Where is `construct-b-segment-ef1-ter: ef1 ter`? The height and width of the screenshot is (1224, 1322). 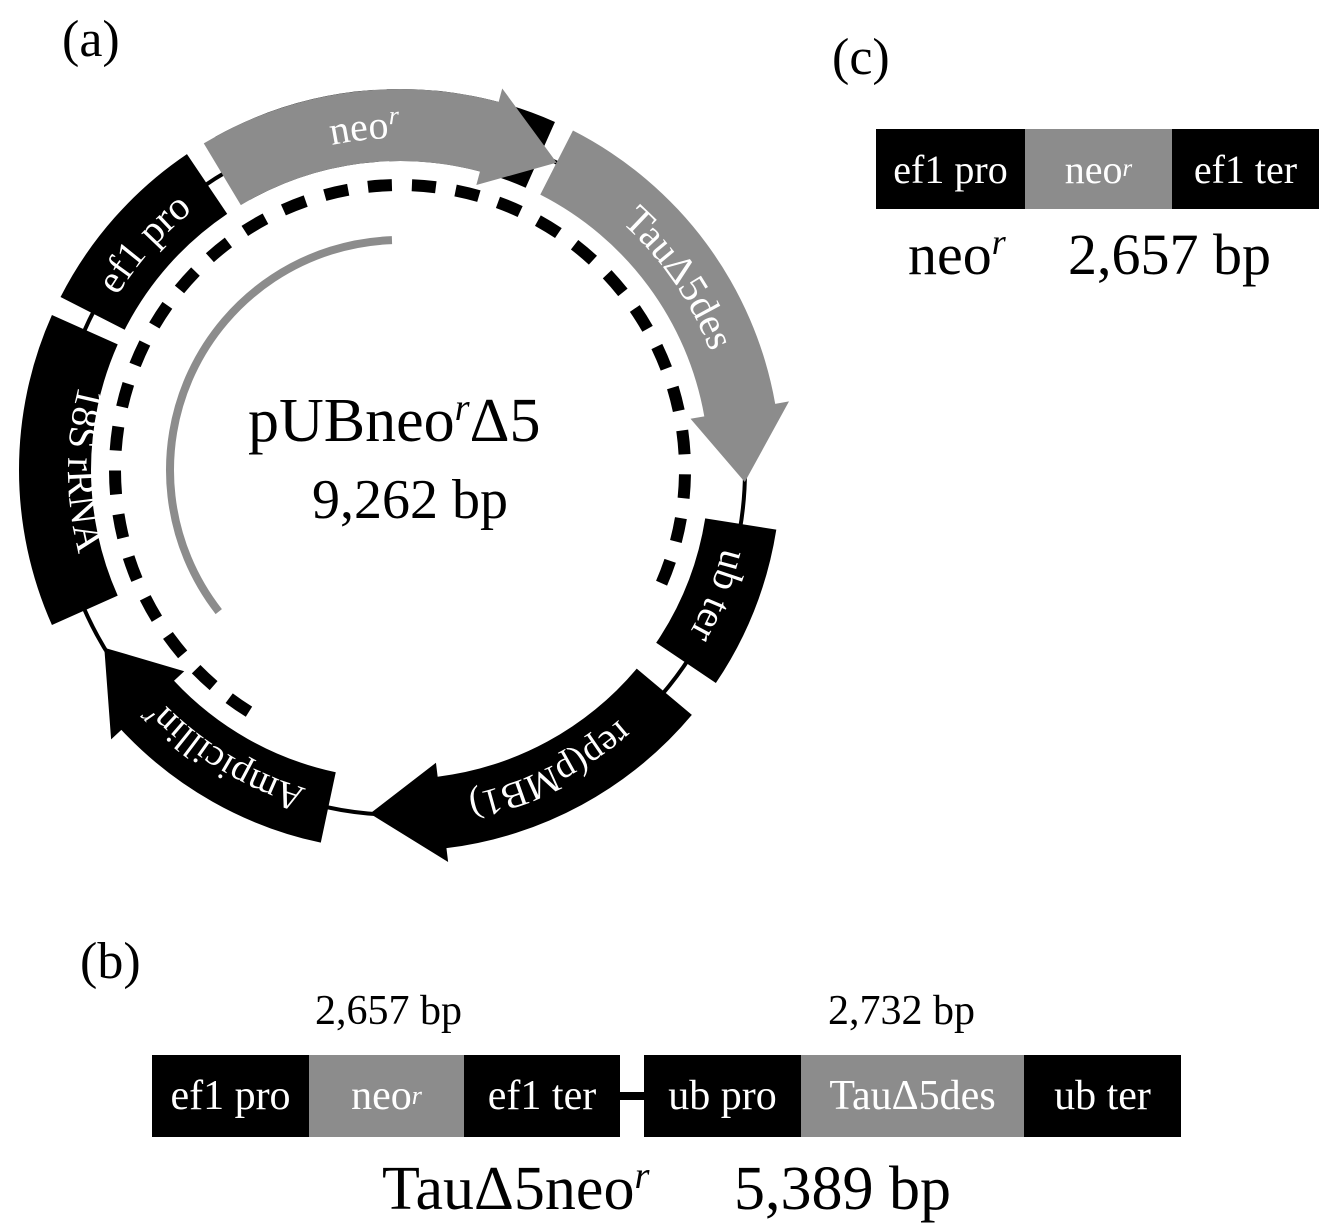 construct-b-segment-ef1-ter: ef1 ter is located at coordinates (542, 1096).